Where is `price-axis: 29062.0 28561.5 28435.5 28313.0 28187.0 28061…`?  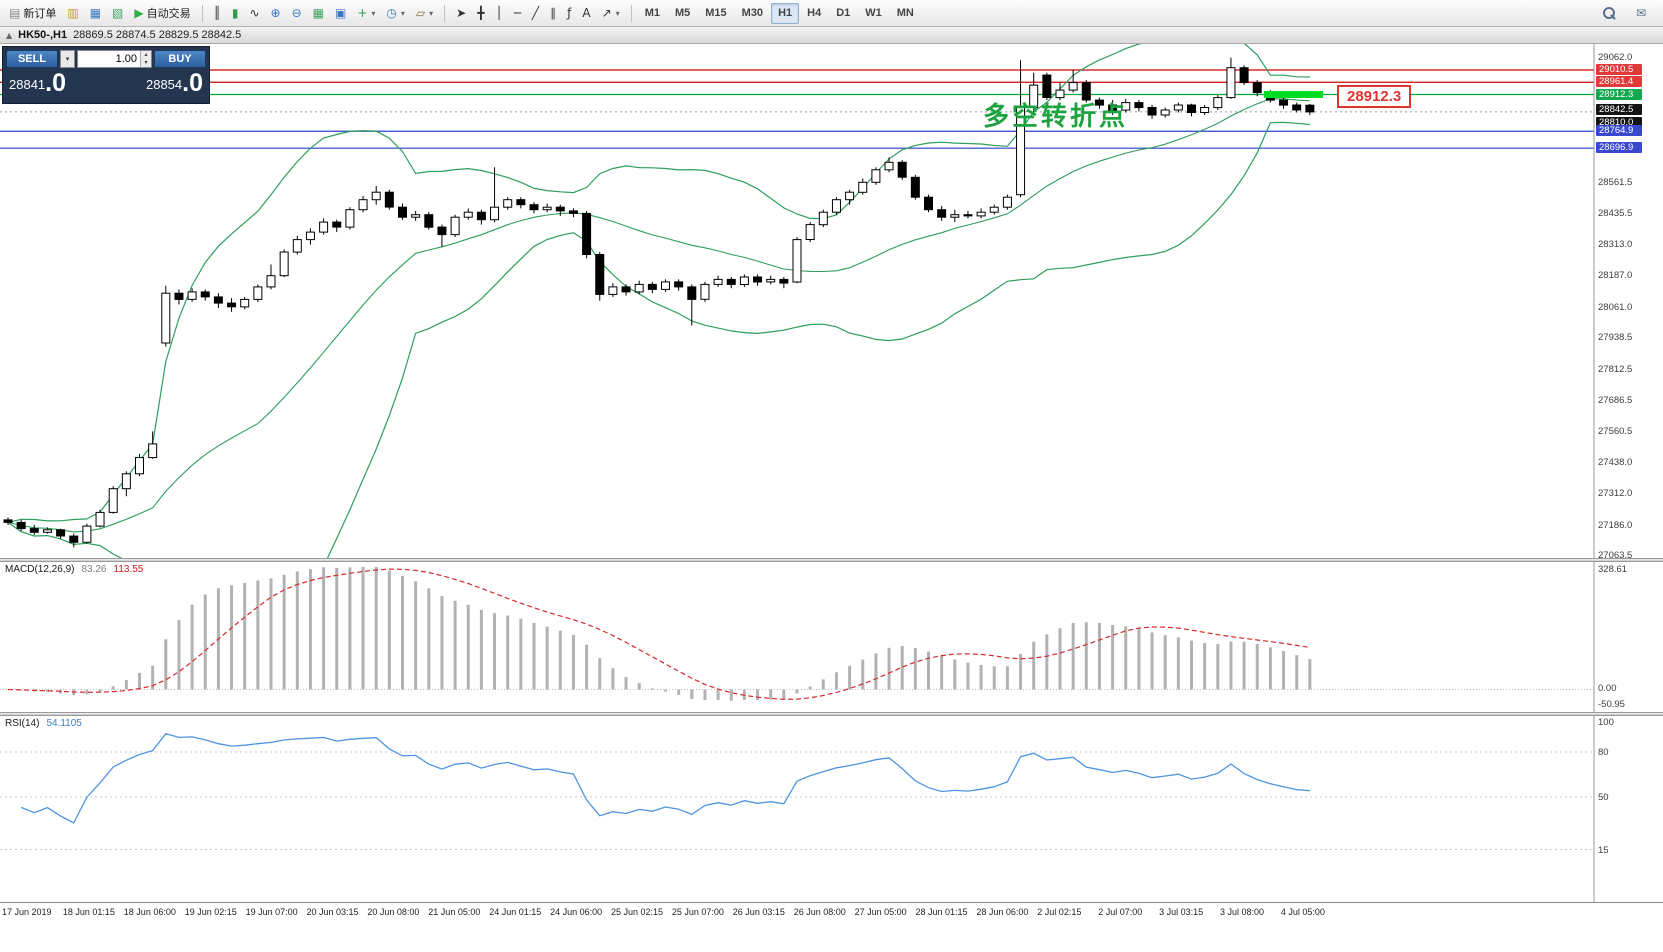 price-axis: 29062.0 28561.5 28435.5 28313.0 28187.0 28061… is located at coordinates (1629, 302).